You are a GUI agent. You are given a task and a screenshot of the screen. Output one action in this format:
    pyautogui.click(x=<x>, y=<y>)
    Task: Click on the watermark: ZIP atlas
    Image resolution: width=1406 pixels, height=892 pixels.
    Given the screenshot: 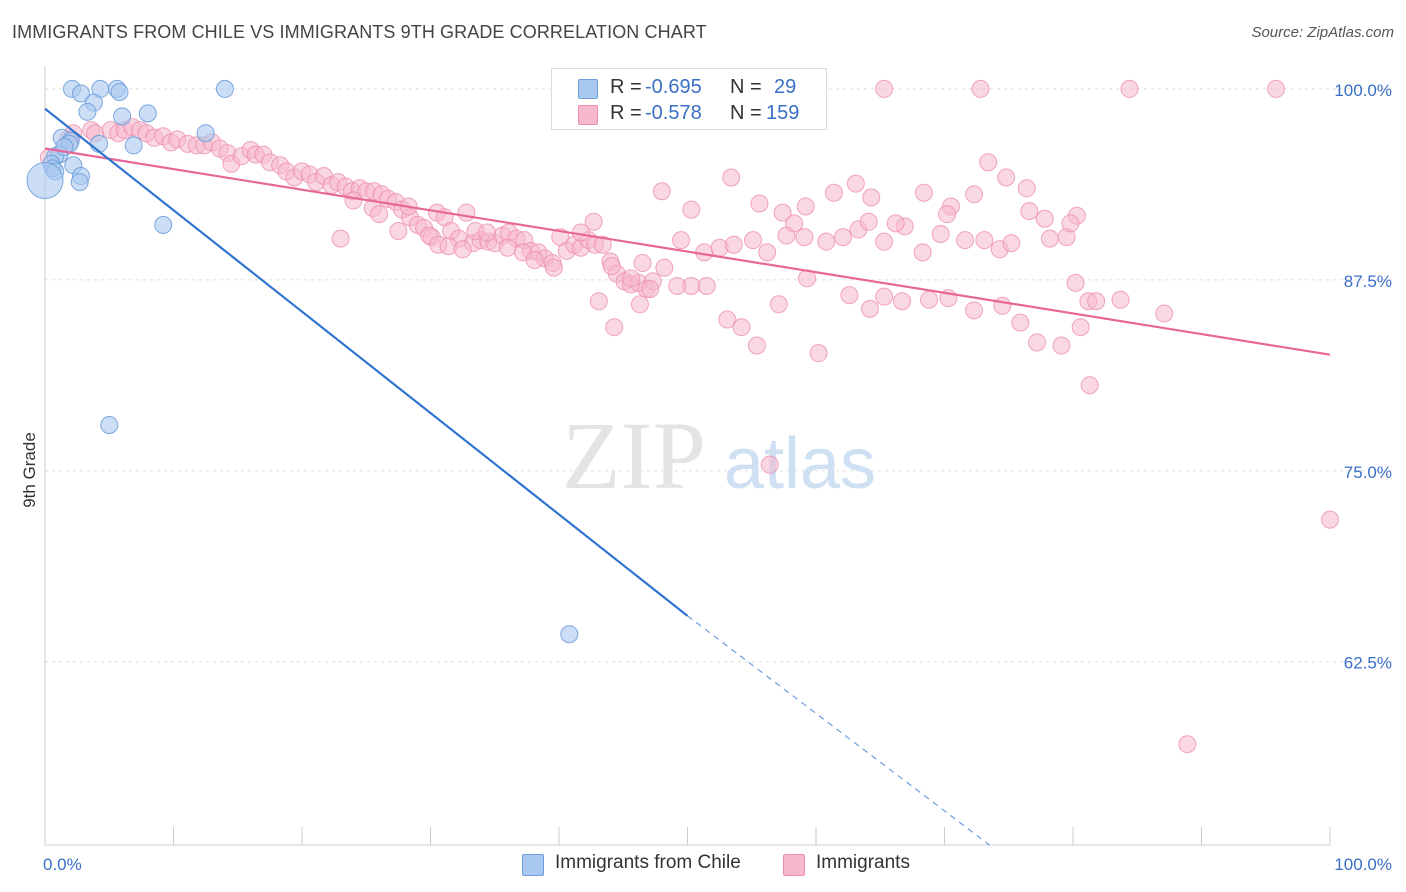 What is the action you would take?
    pyautogui.click(x=719, y=455)
    